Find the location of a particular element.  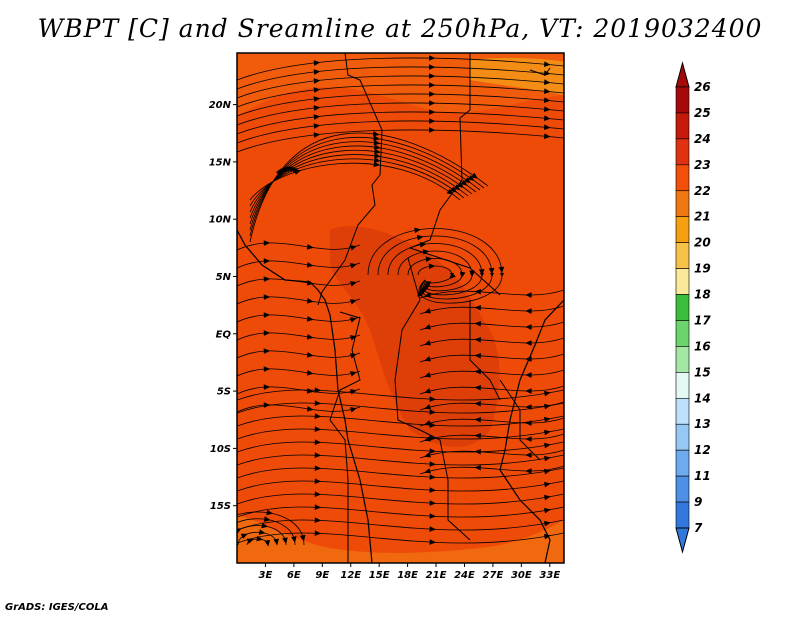

colorbar-label: 17 is located at coordinates (702, 320).